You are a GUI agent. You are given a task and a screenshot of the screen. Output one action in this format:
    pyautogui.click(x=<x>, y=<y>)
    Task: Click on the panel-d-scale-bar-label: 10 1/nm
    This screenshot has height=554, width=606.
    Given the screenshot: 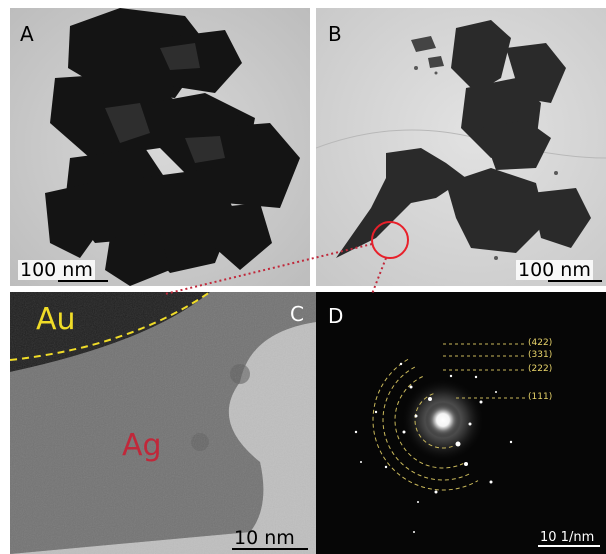 What is the action you would take?
    pyautogui.click(x=567, y=537)
    